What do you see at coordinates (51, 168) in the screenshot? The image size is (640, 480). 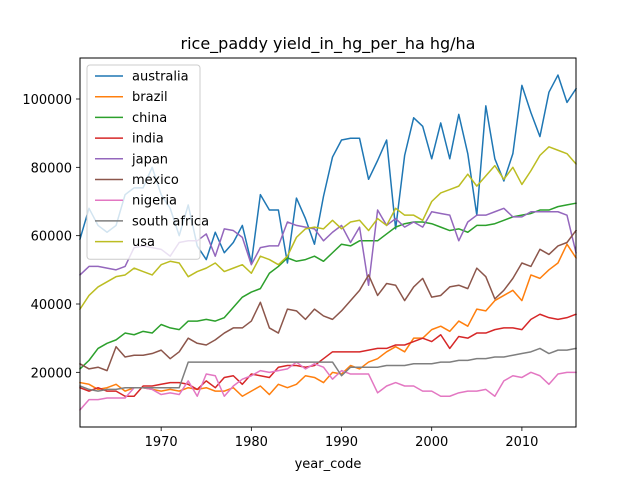 I see `y-tick-label: 80000` at bounding box center [51, 168].